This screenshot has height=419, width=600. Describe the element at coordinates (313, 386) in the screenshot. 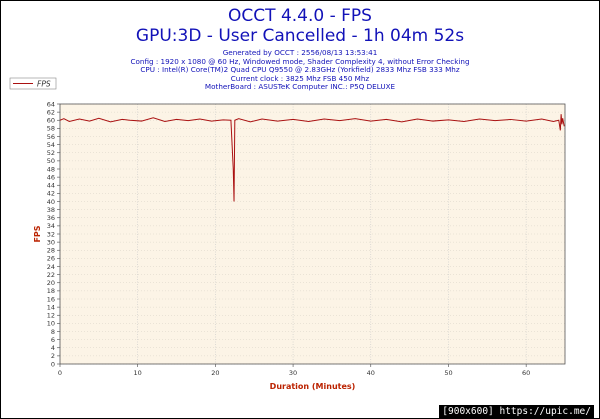

I see `x-axis-label: Duration (Minutes)` at that location.